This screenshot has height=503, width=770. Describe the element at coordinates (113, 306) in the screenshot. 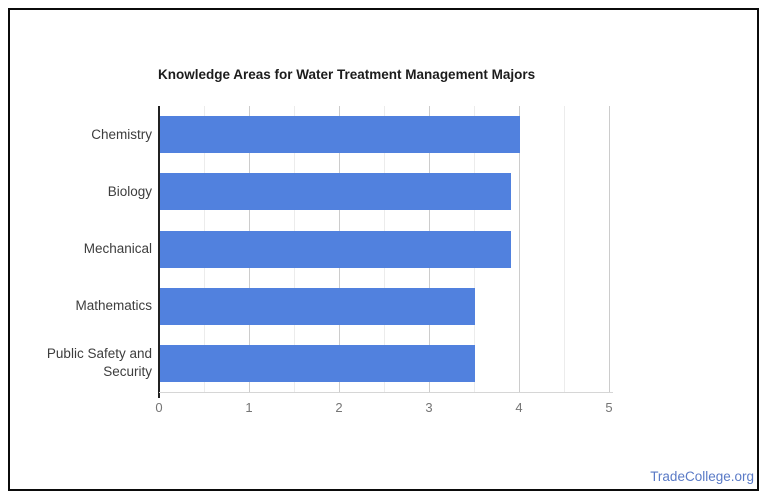

I see `category-label: Mathematics` at that location.